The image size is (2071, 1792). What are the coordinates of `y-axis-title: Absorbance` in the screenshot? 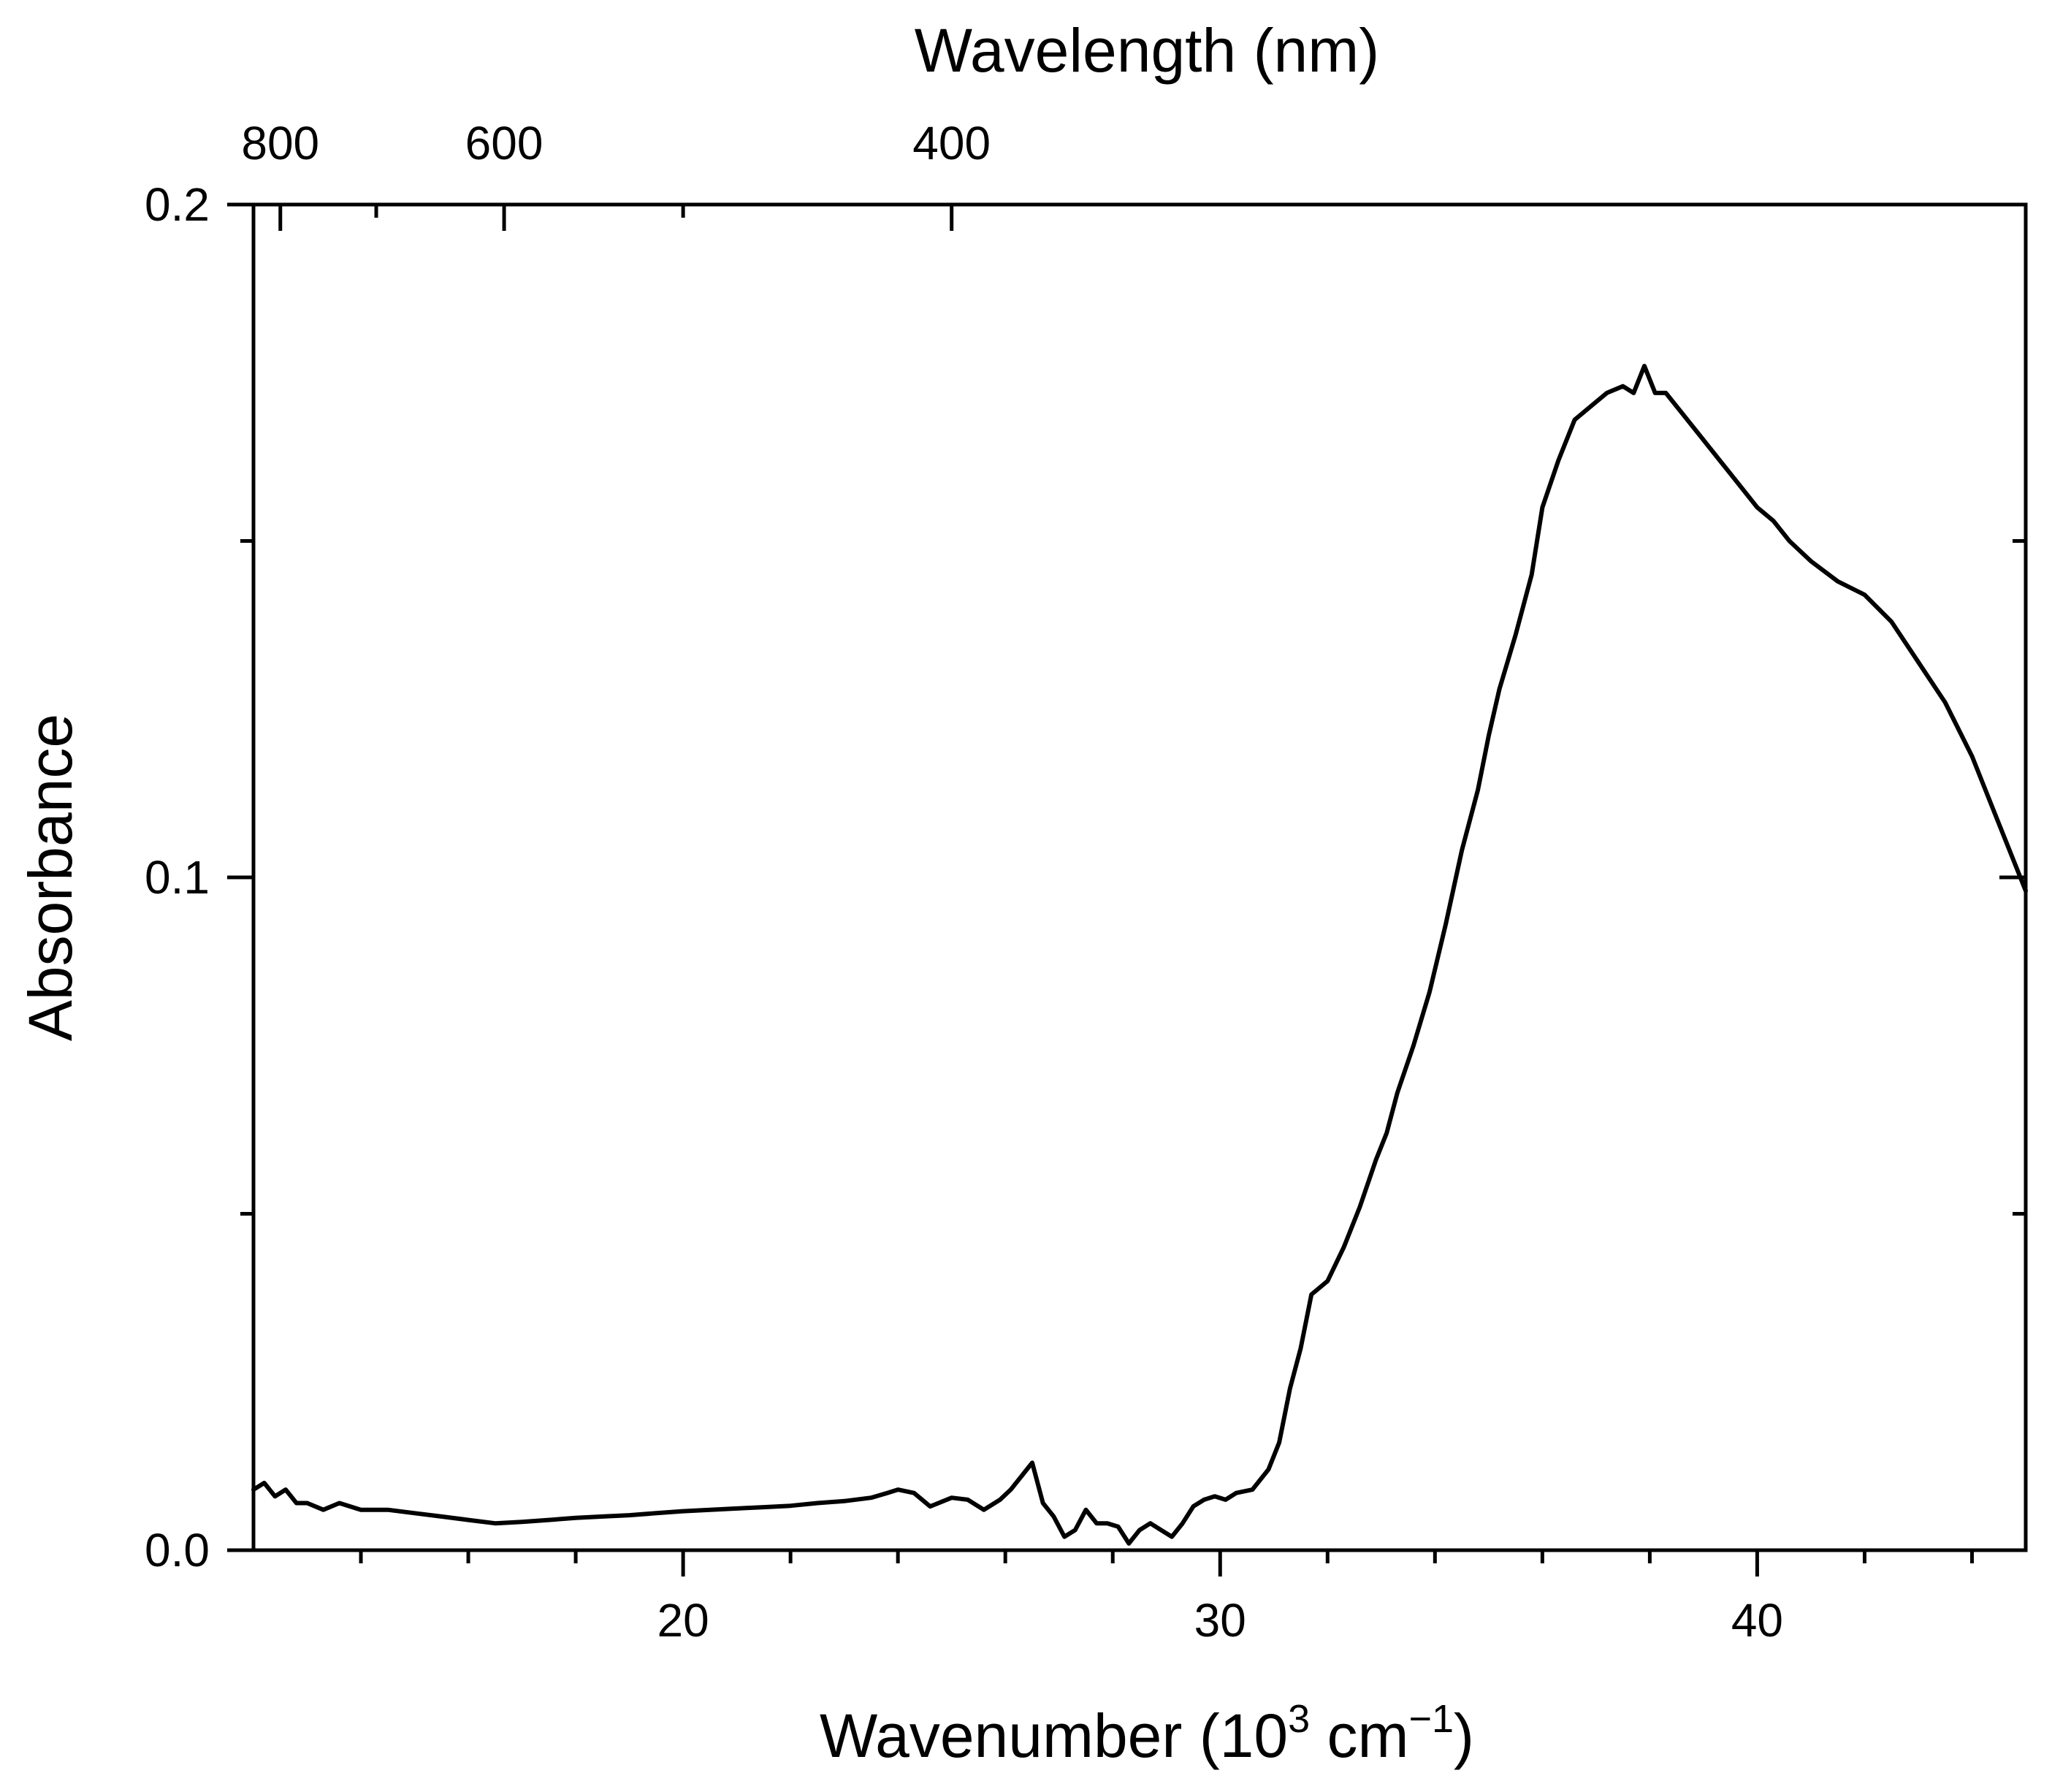 It's located at (50, 877).